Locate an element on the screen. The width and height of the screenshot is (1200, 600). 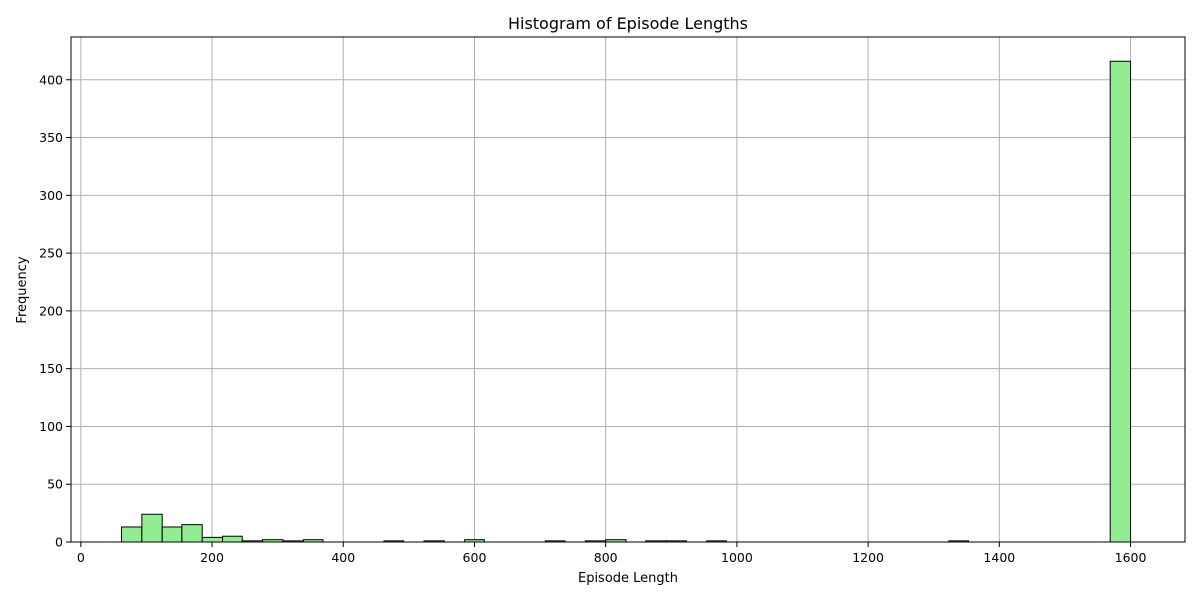
x-tick-label: 1000 is located at coordinates (737, 557).